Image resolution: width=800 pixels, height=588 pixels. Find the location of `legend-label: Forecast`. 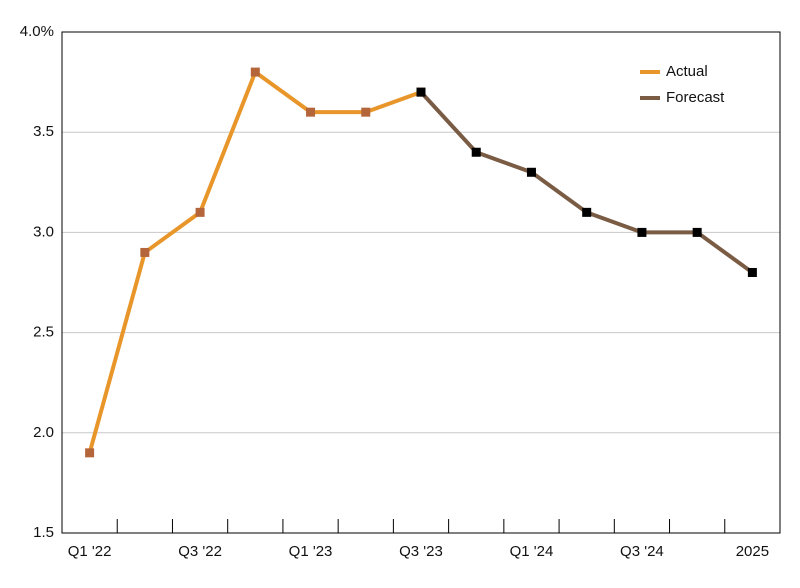

legend-label: Forecast is located at coordinates (695, 97).